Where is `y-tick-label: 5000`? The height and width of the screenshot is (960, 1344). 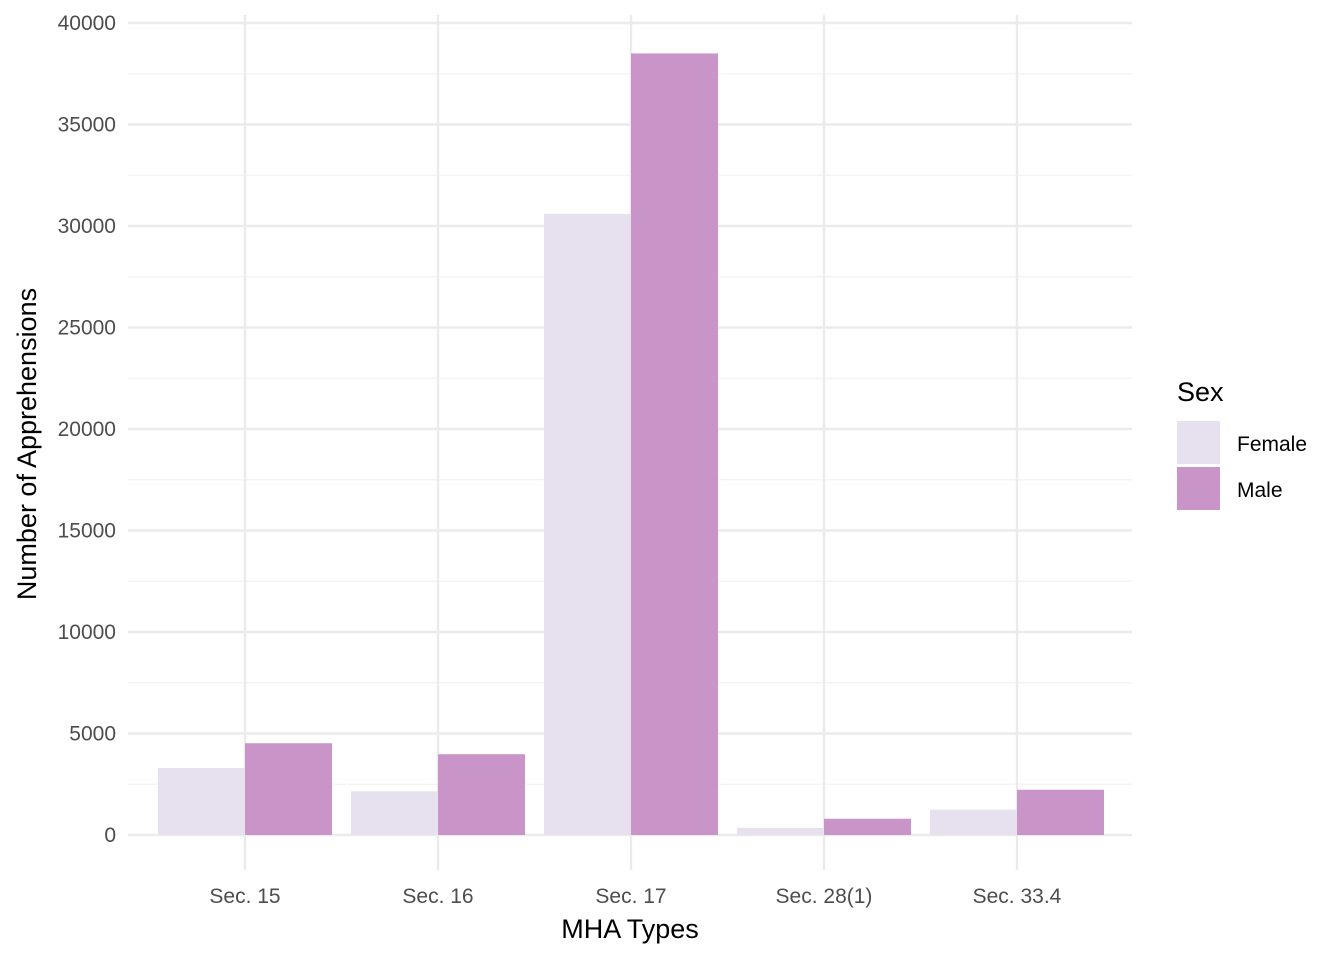 y-tick-label: 5000 is located at coordinates (92, 734).